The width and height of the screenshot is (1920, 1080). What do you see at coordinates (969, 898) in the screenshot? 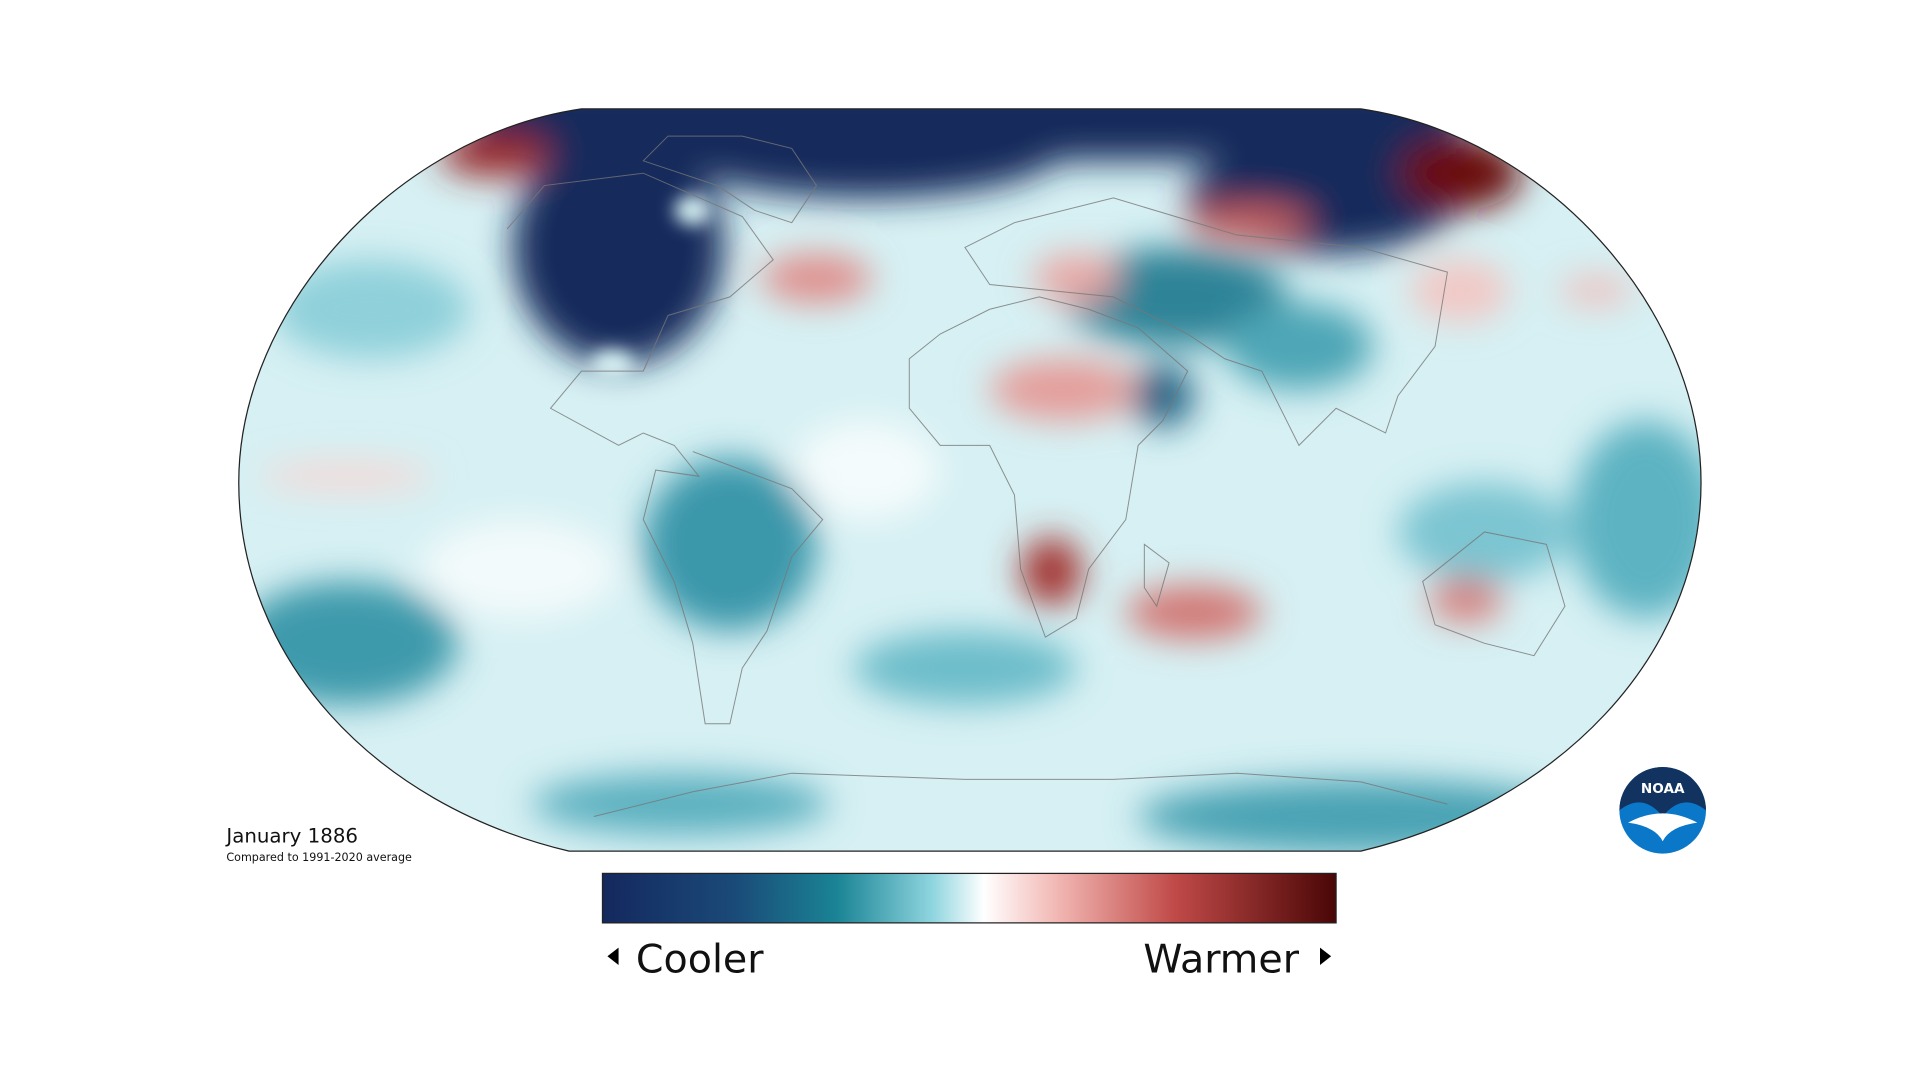
I see `color-bar` at bounding box center [969, 898].